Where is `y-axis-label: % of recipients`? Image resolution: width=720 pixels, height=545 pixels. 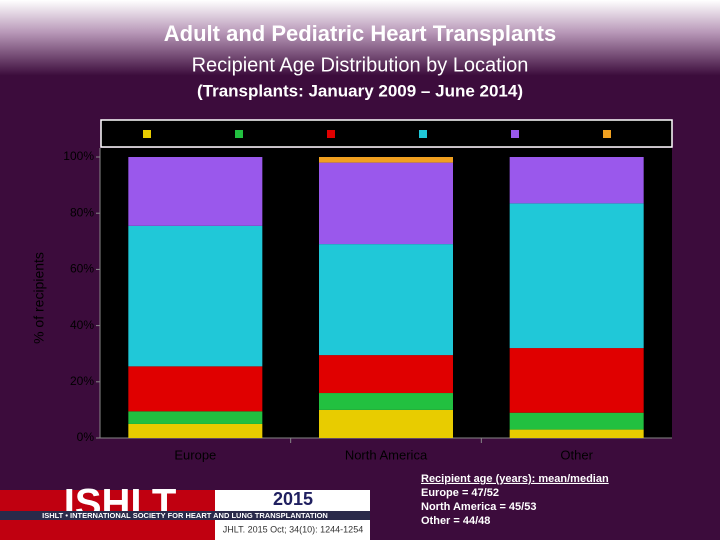 y-axis-label: % of recipients is located at coordinates (39, 298).